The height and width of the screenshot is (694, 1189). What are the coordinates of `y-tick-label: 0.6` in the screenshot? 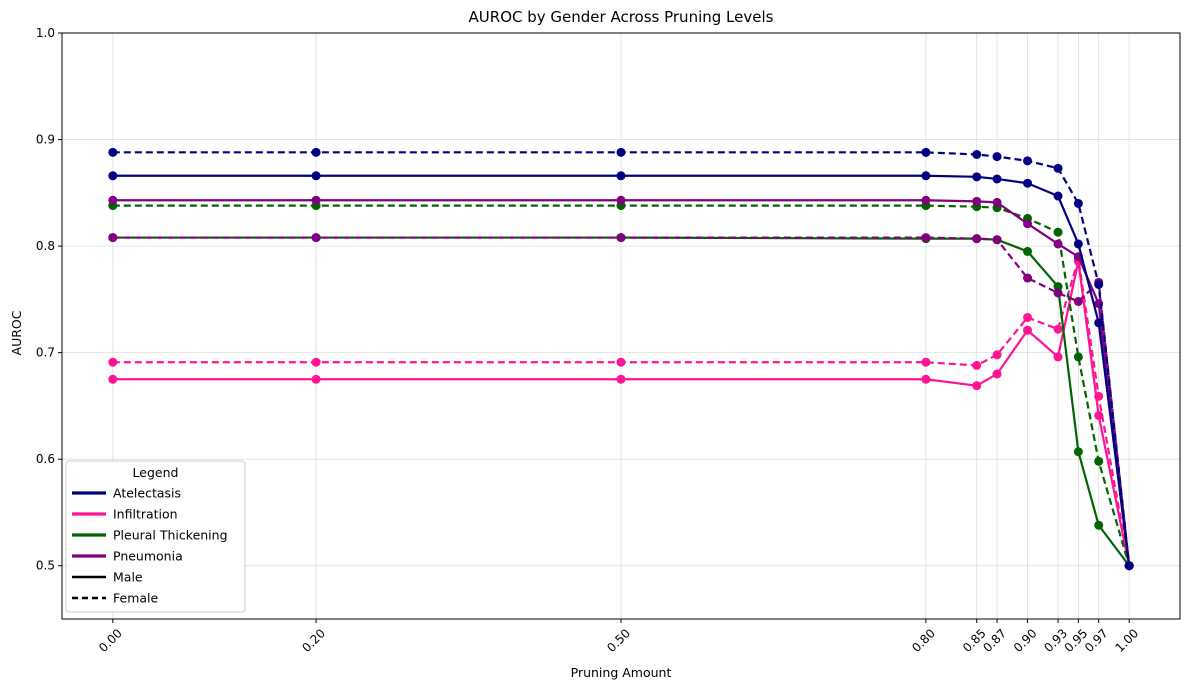 It's located at (45, 459).